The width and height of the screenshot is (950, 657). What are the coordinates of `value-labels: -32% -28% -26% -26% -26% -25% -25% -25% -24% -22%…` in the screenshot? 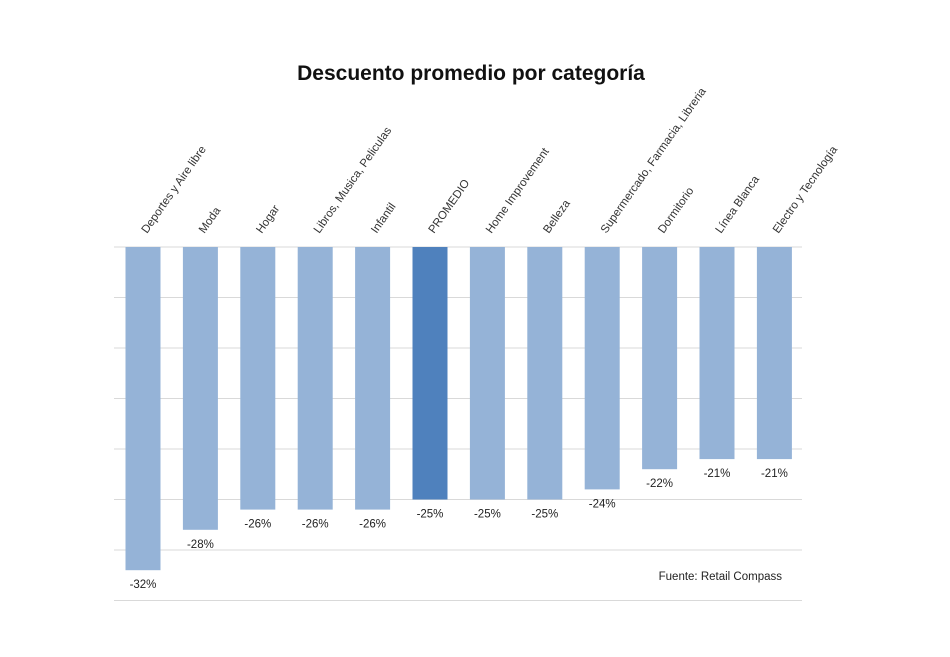 It's located at (459, 529).